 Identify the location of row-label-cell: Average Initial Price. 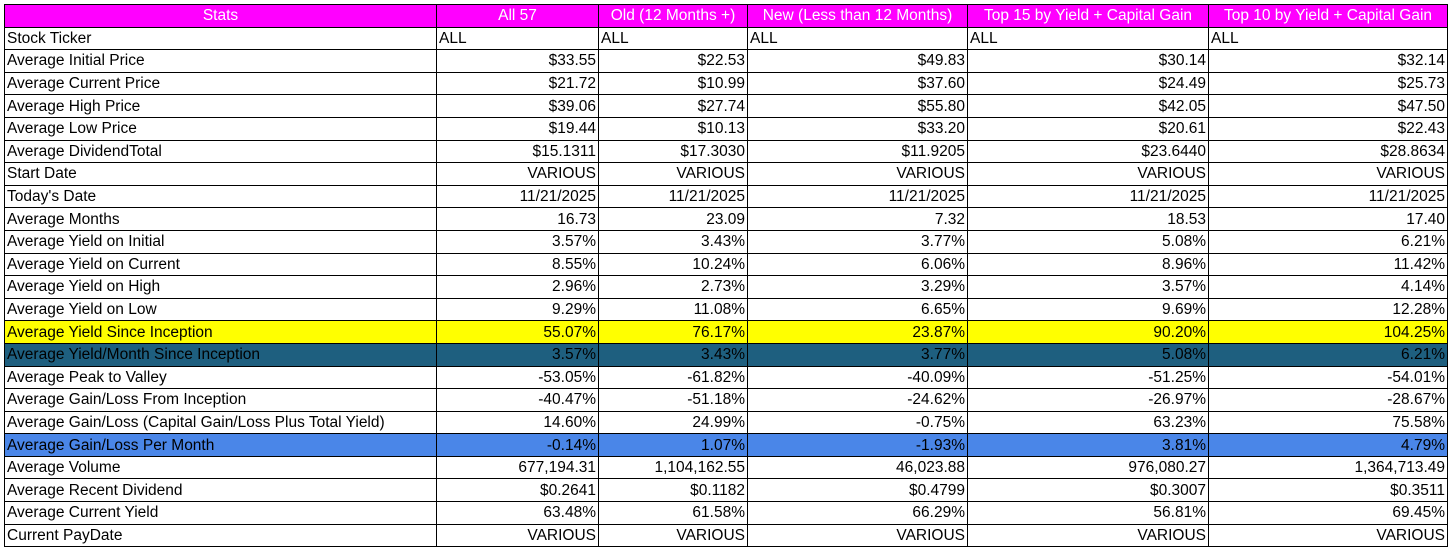
(220, 61).